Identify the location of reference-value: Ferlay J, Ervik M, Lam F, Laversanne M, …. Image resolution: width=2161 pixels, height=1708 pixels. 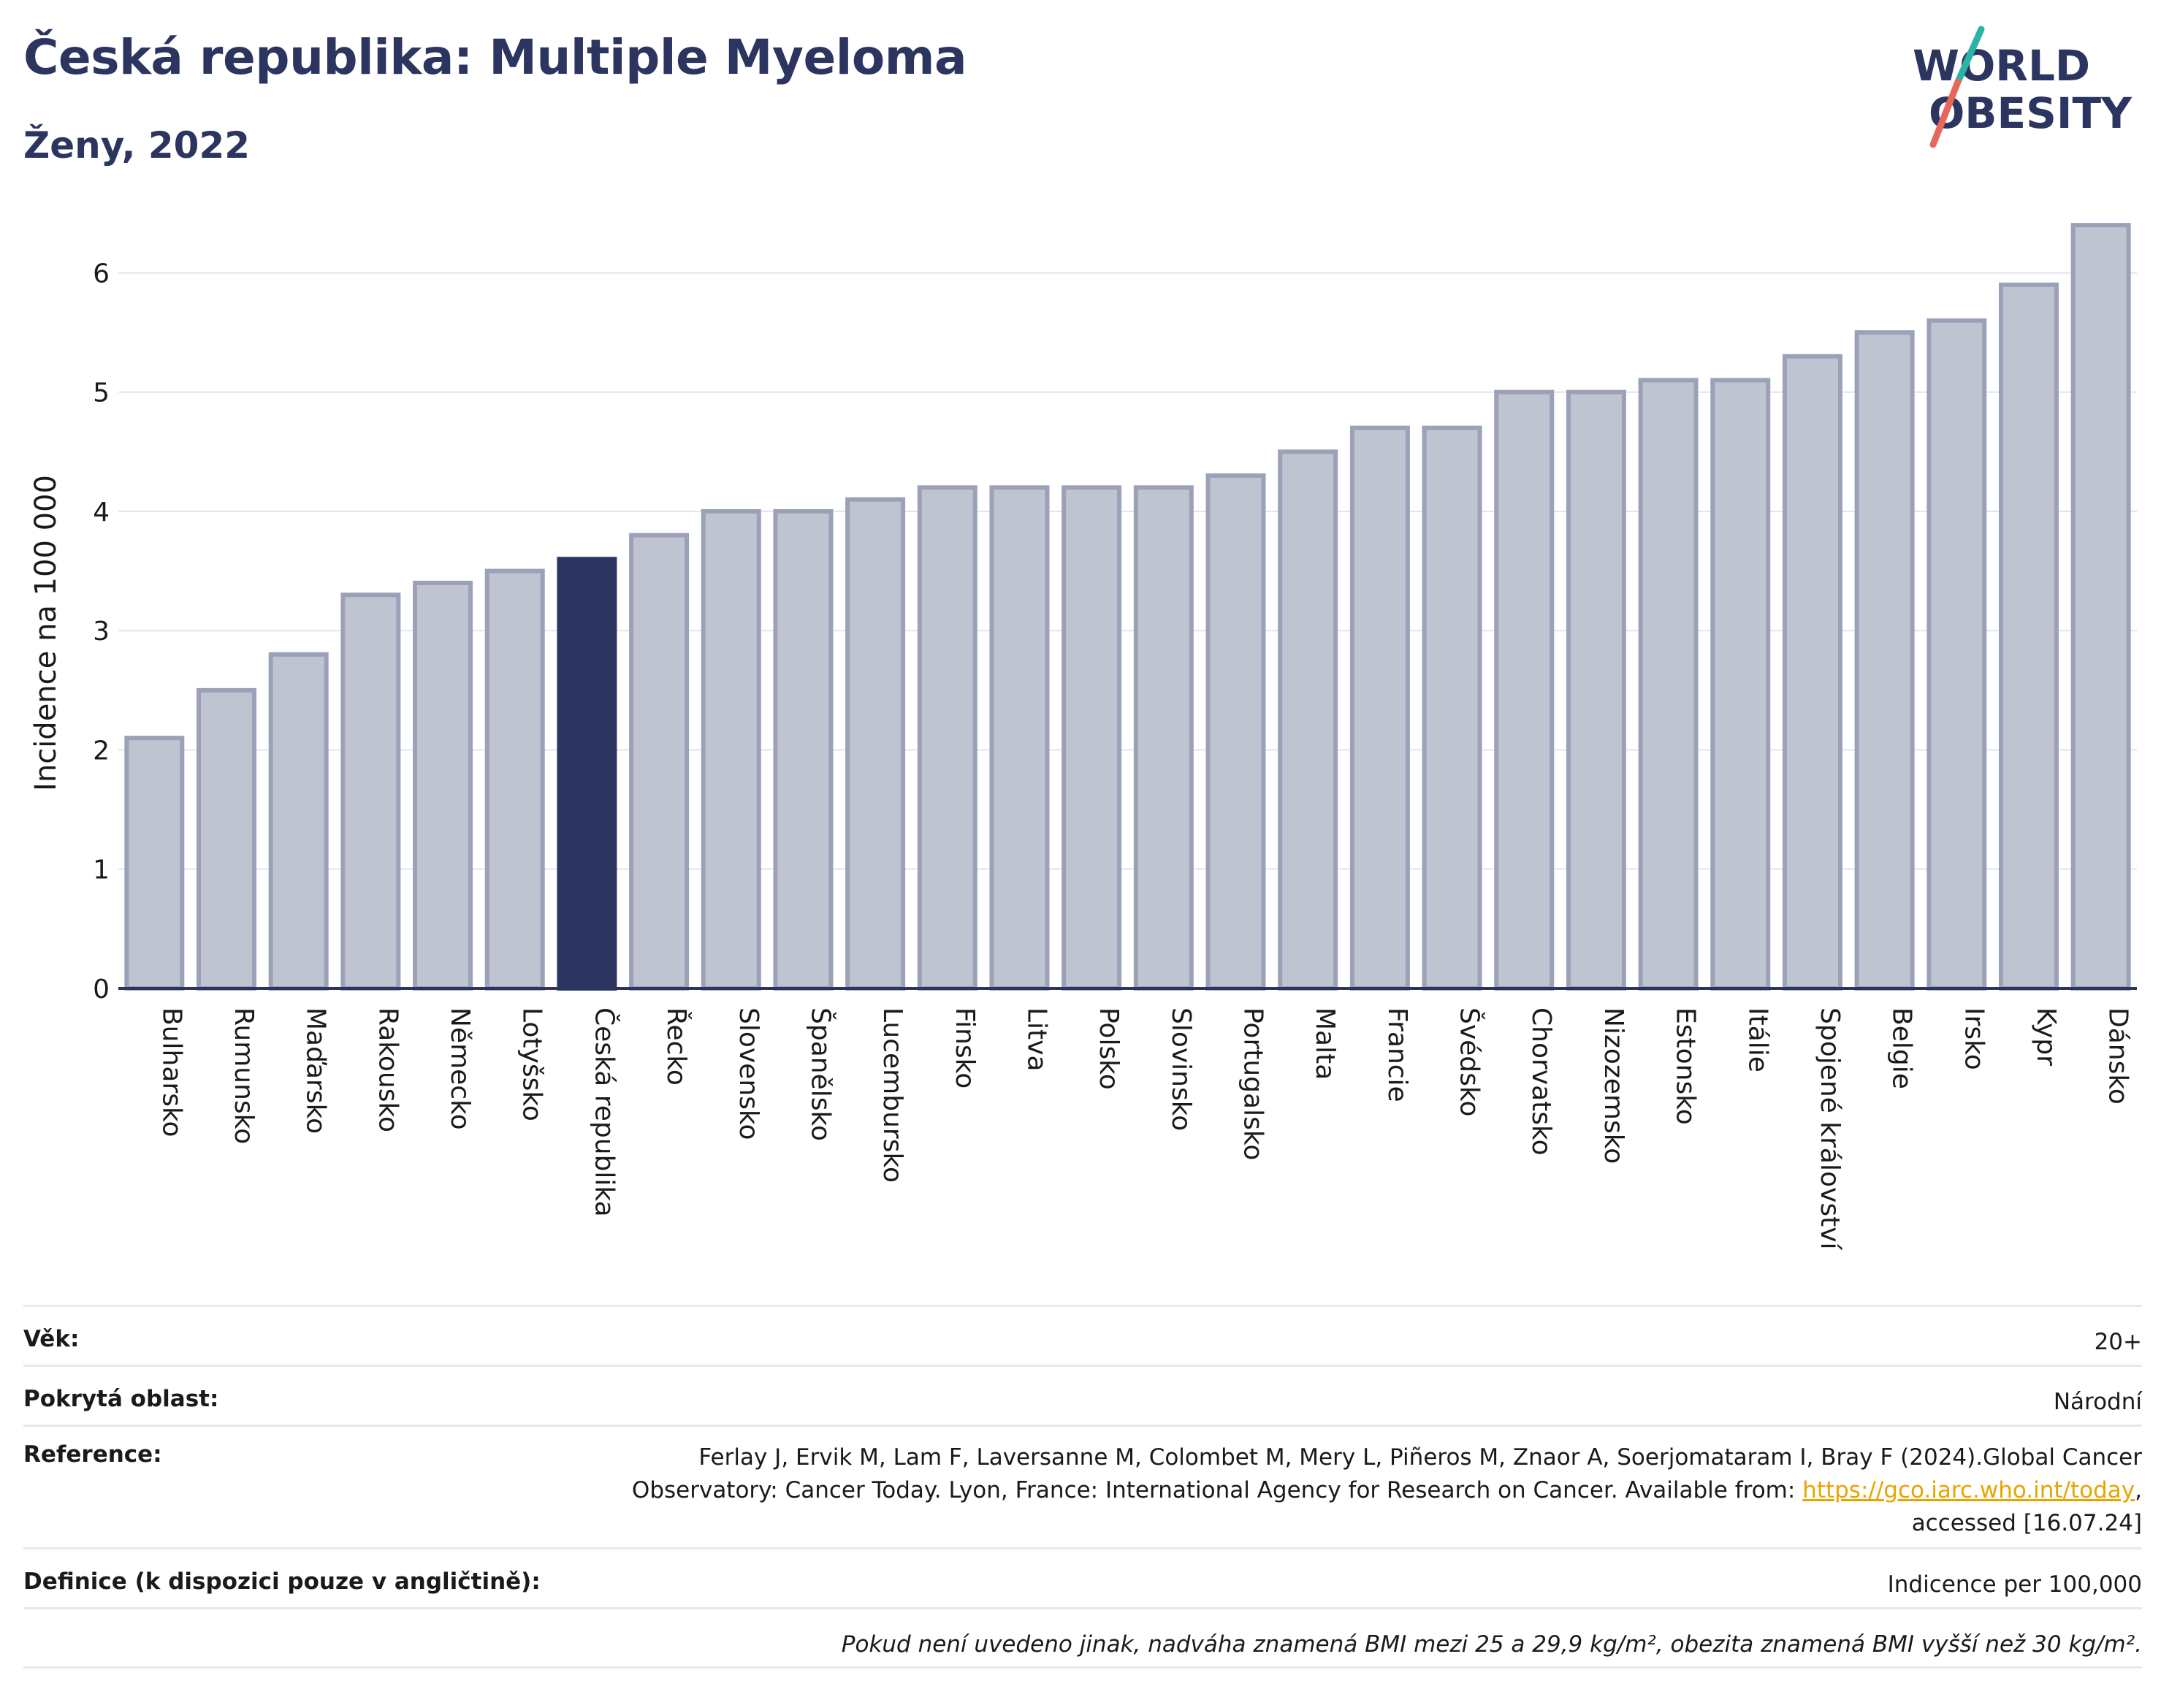
(1375, 1490).